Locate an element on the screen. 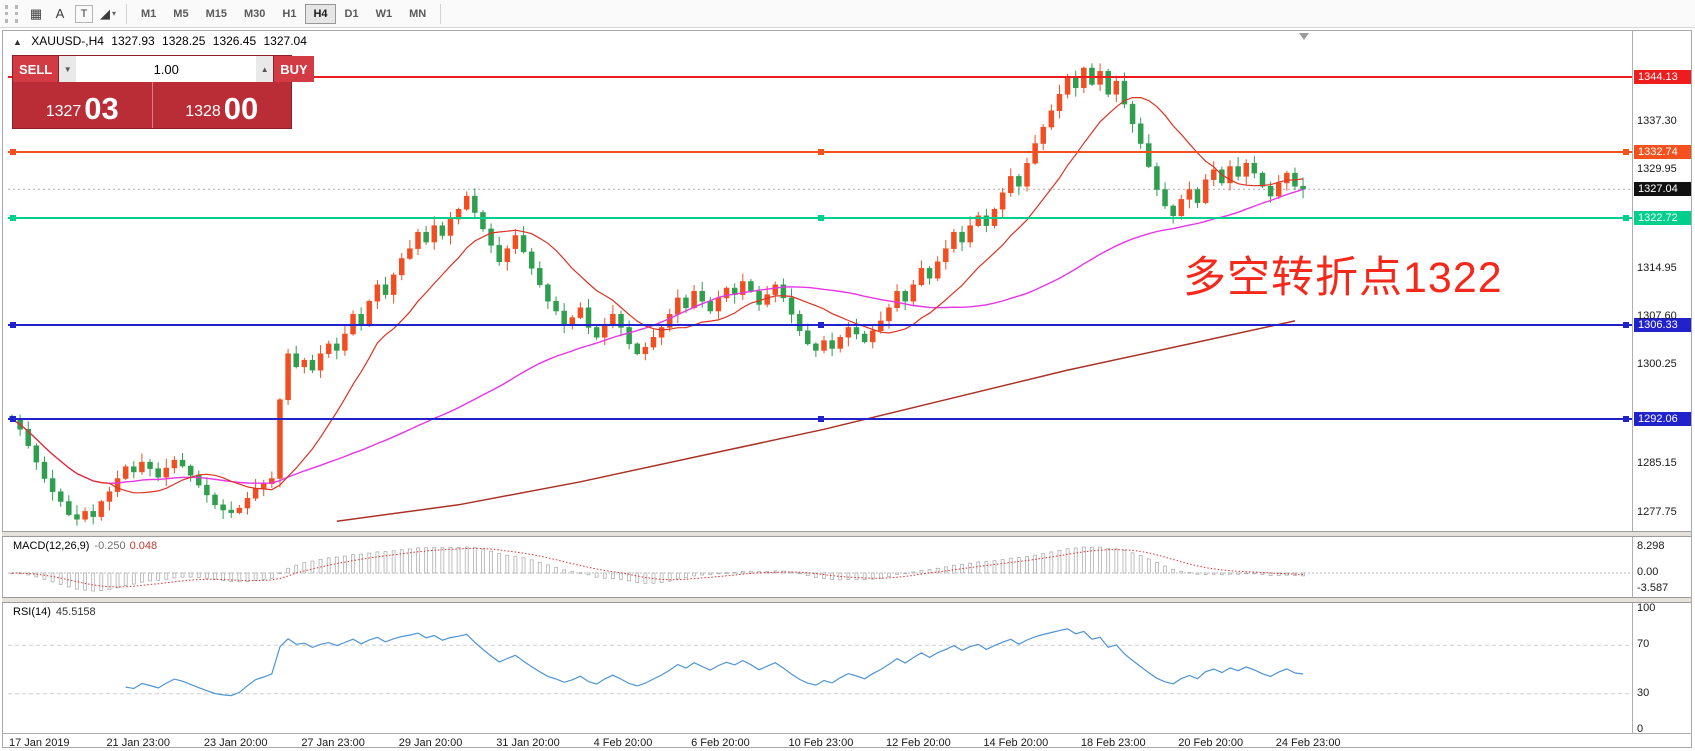 The image size is (1695, 751). macd-histogram is located at coordinates (820, 569).